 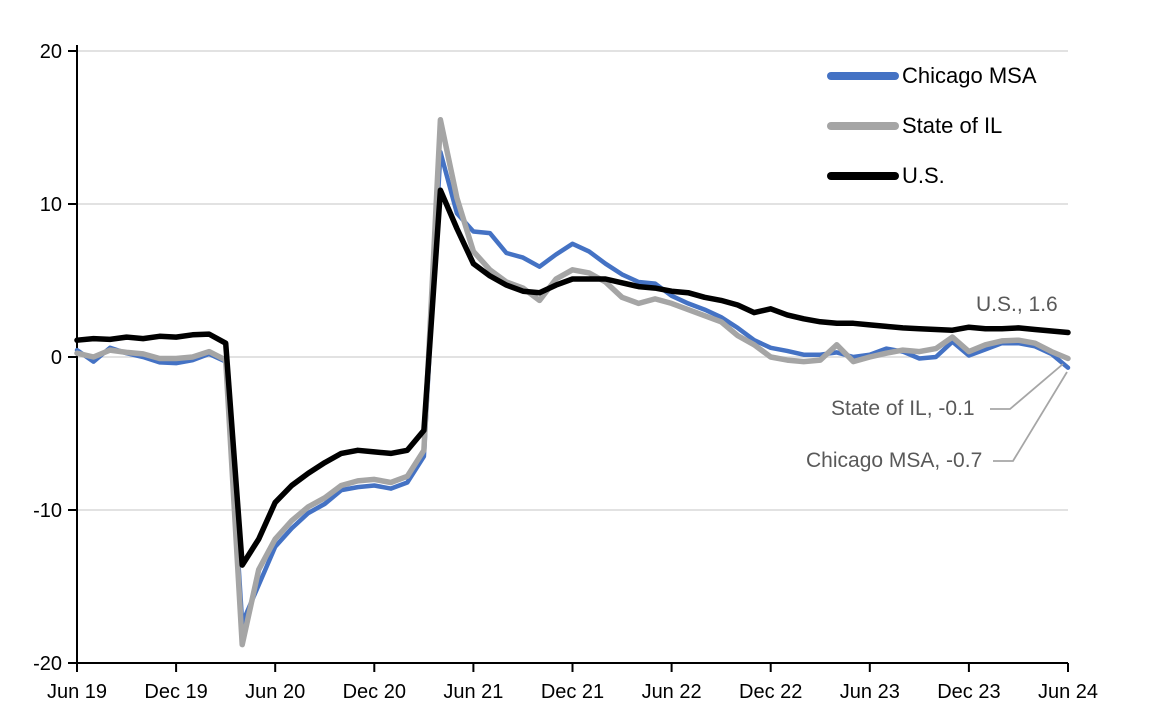 I want to click on x-axis-tick-label: Jun 20, so click(x=275, y=692).